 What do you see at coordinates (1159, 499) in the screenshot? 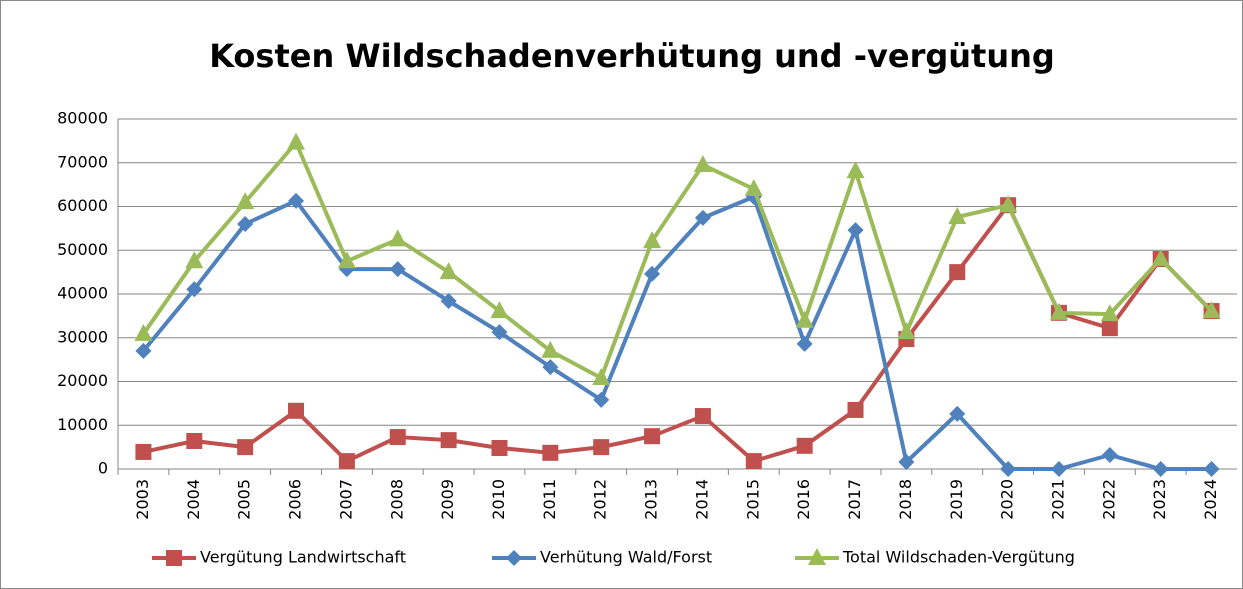
I see `x-tick-label: 2023` at bounding box center [1159, 499].